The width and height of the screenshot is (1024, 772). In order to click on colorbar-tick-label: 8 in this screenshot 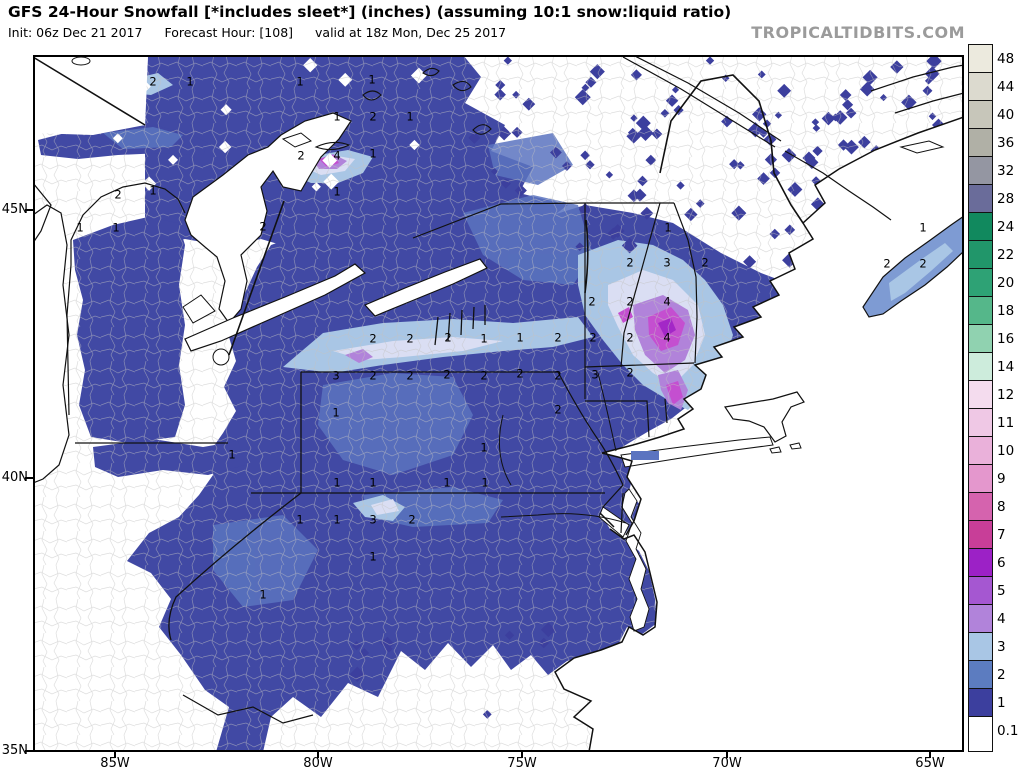, I will do `click(1001, 507)`.